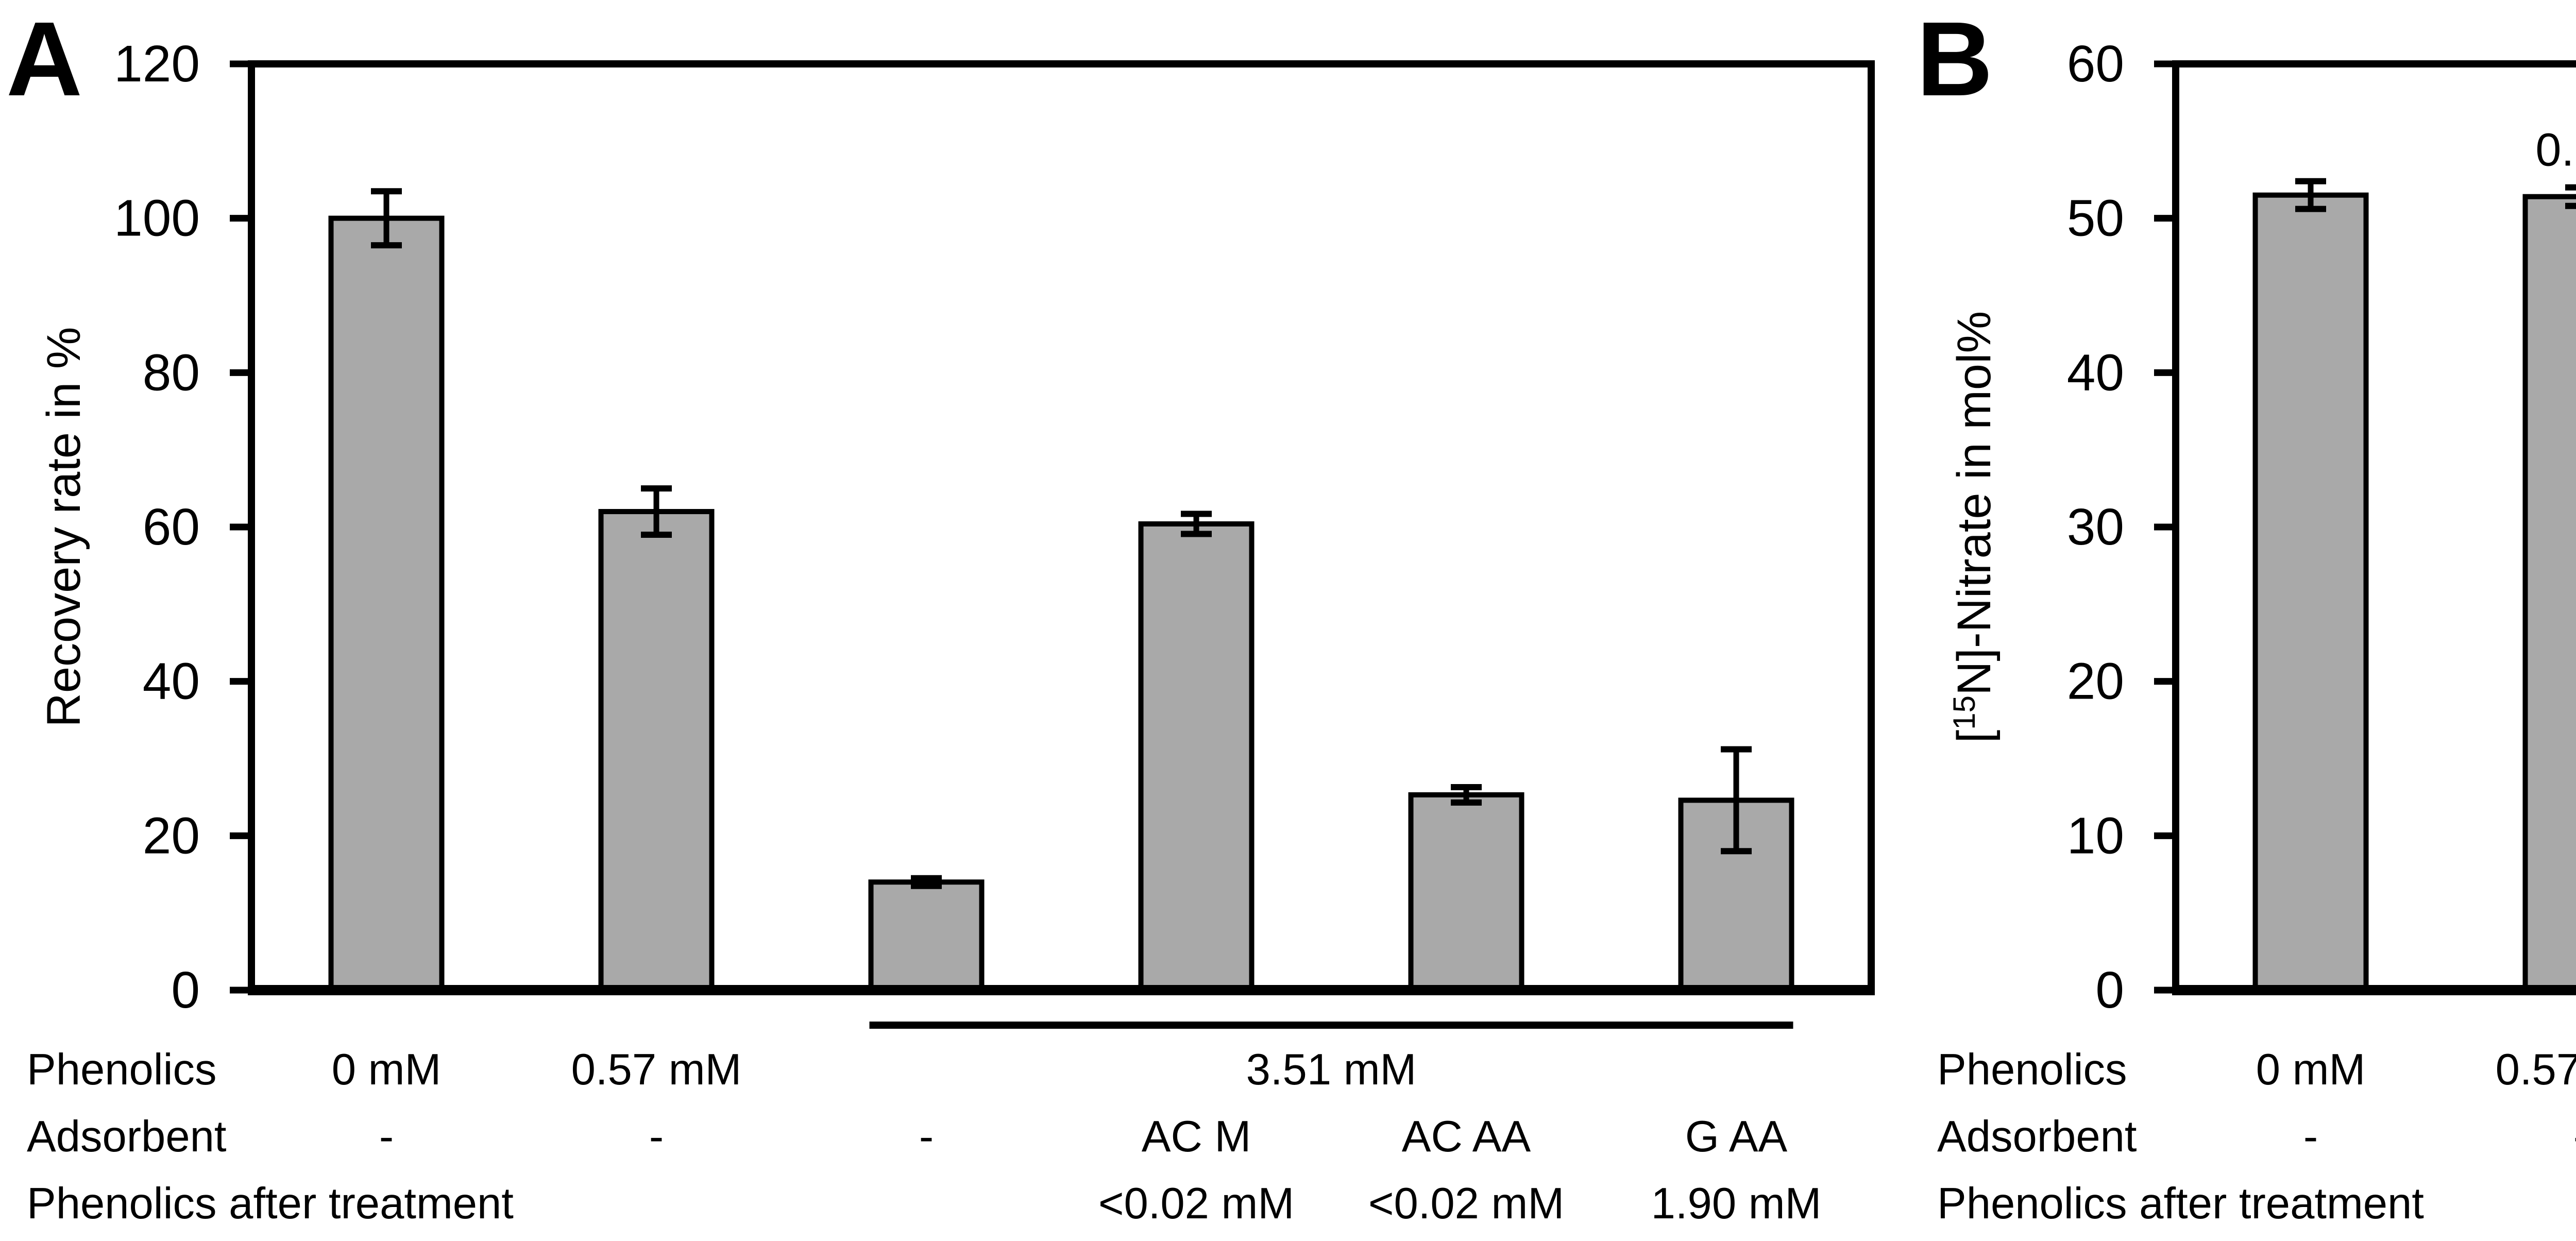 This screenshot has width=2576, height=1241. I want to click on y-tick-label: 10, so click(2095, 835).